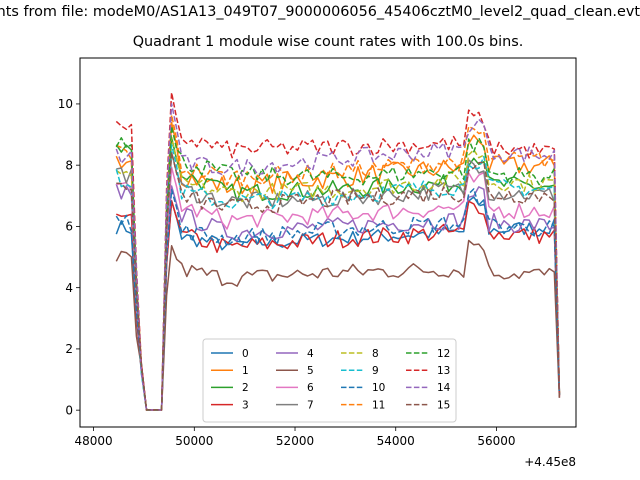 This screenshot has height=480, width=640. What do you see at coordinates (378, 388) in the screenshot?
I see `legend-label-10: 10` at bounding box center [378, 388].